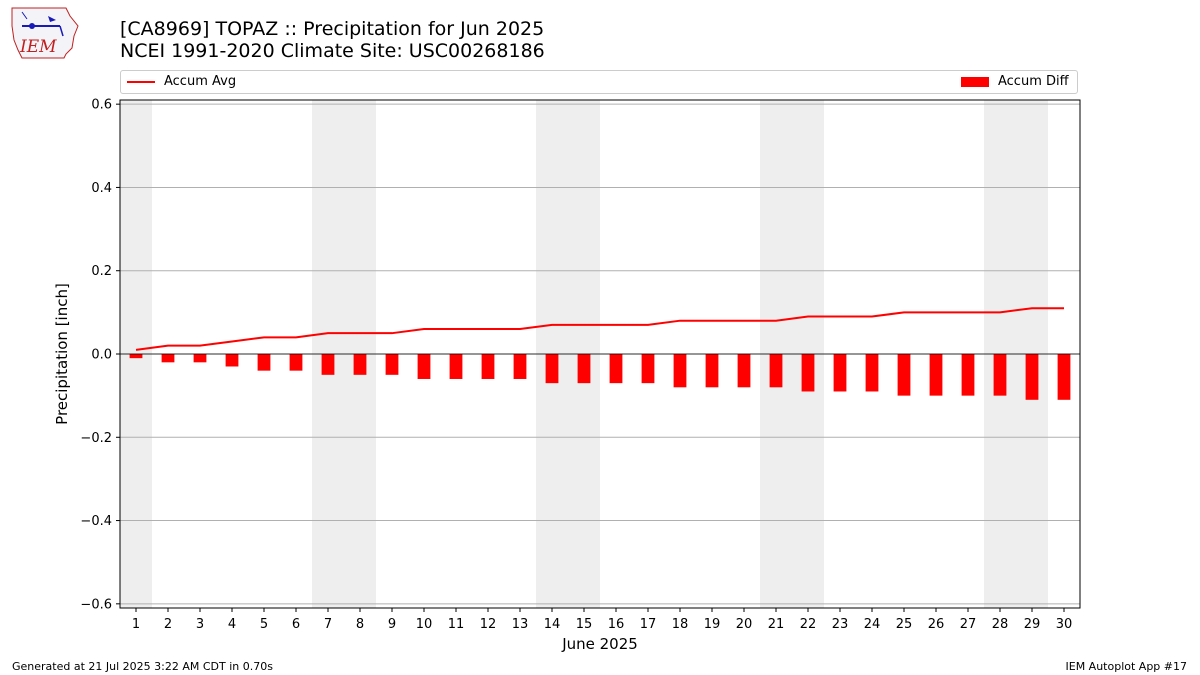 This screenshot has width=1200, height=675. What do you see at coordinates (296, 624) in the screenshot?
I see `x-tick-label: 6` at bounding box center [296, 624].